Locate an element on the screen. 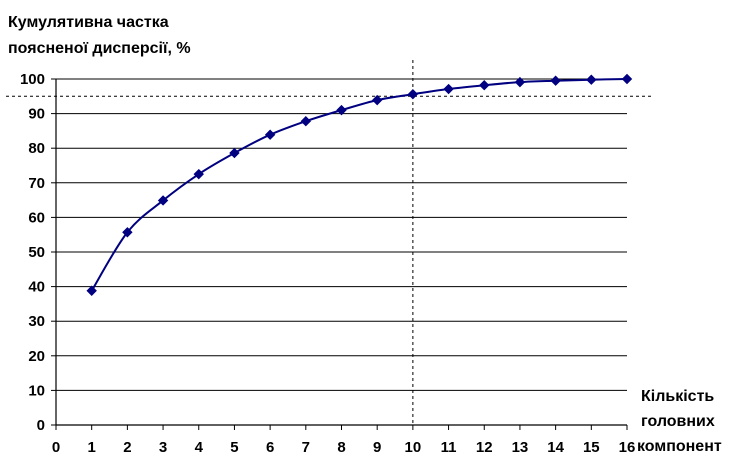 The image size is (756, 459). x-tick-label-10: 10 is located at coordinates (413, 447).